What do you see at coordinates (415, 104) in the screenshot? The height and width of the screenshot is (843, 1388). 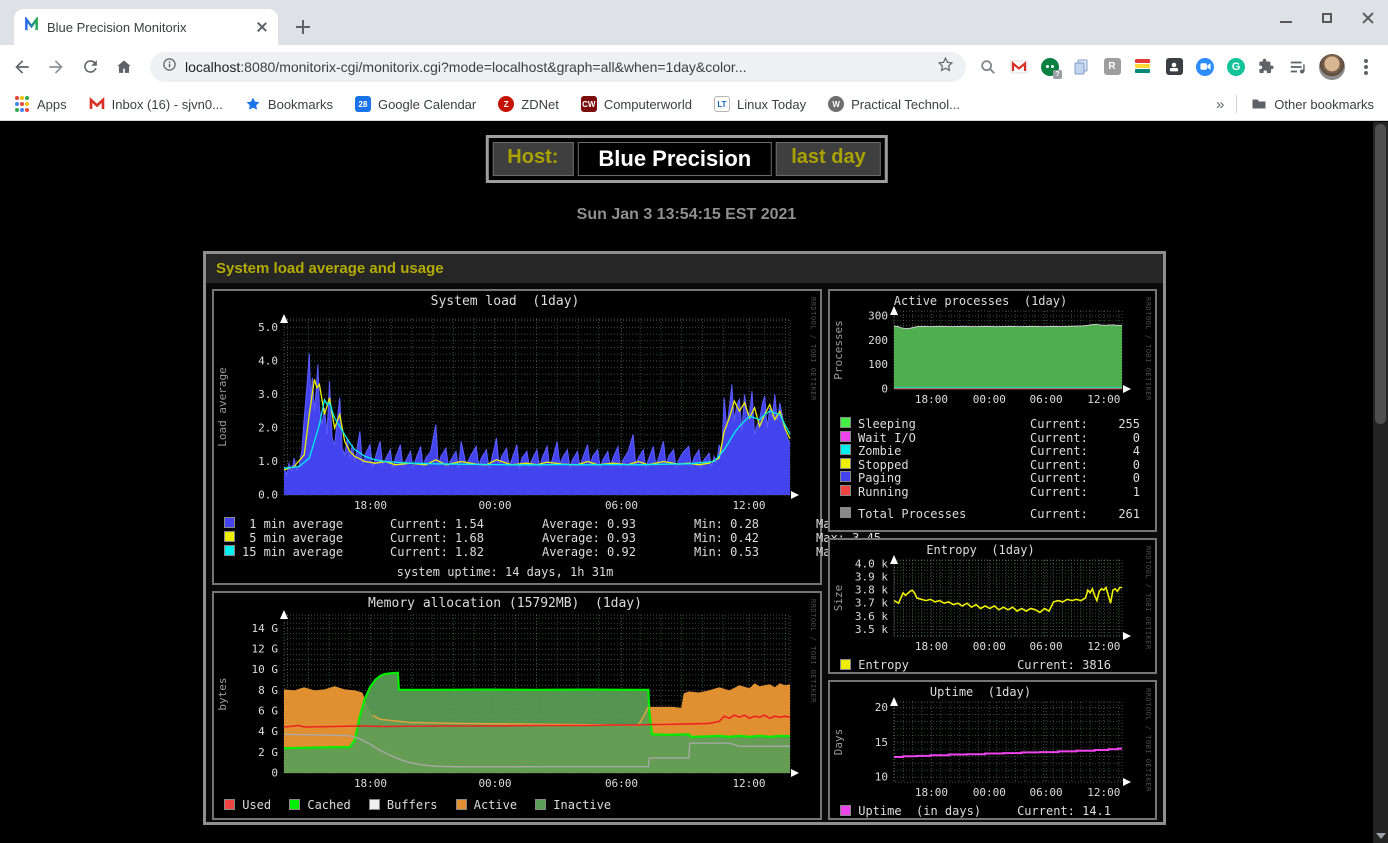 I see `bookmark-item-calendar: 28 Google Calendar` at bounding box center [415, 104].